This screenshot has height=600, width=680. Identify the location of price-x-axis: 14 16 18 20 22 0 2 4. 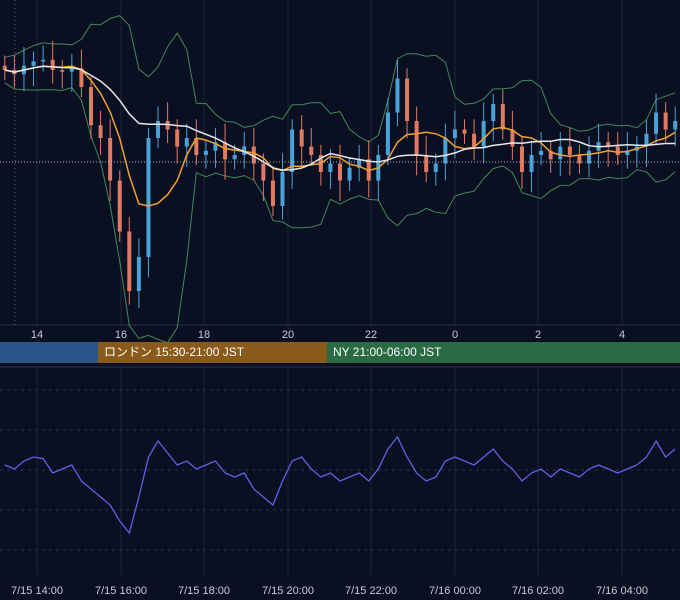
(328, 335).